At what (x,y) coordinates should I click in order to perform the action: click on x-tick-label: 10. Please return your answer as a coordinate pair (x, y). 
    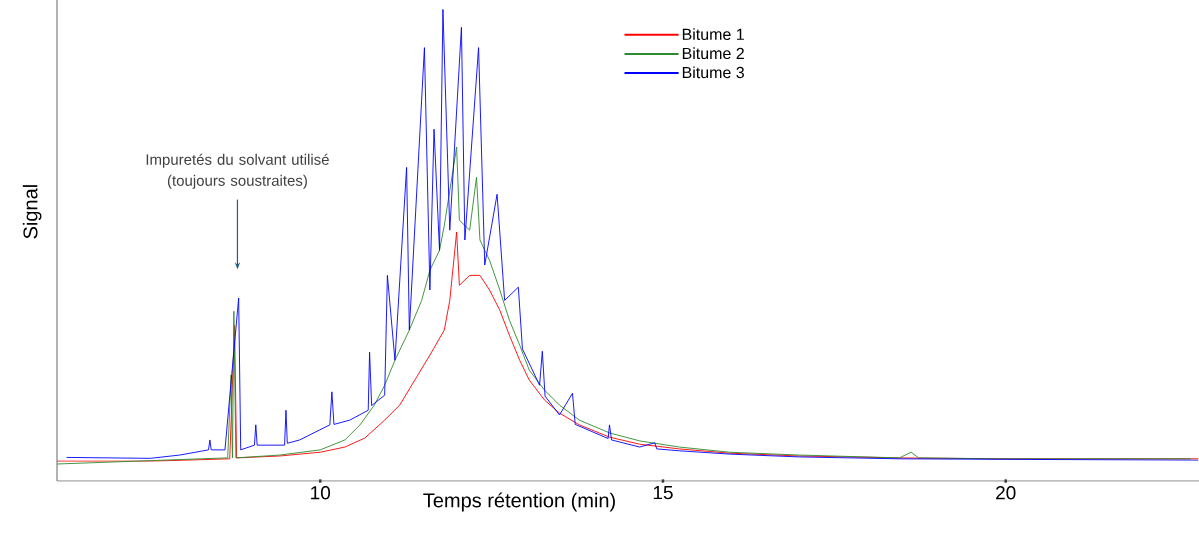
    Looking at the image, I should click on (321, 493).